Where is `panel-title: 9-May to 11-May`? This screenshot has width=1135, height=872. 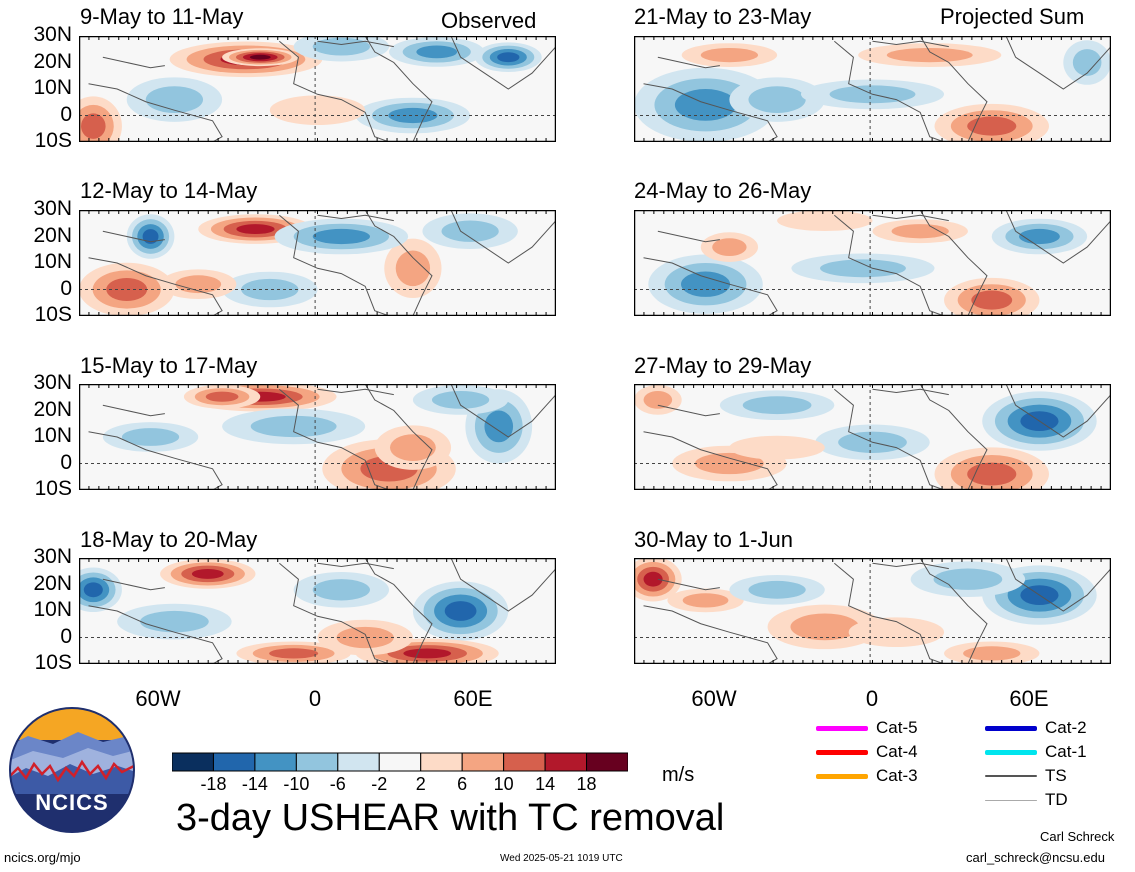
panel-title: 9-May to 11-May is located at coordinates (162, 16).